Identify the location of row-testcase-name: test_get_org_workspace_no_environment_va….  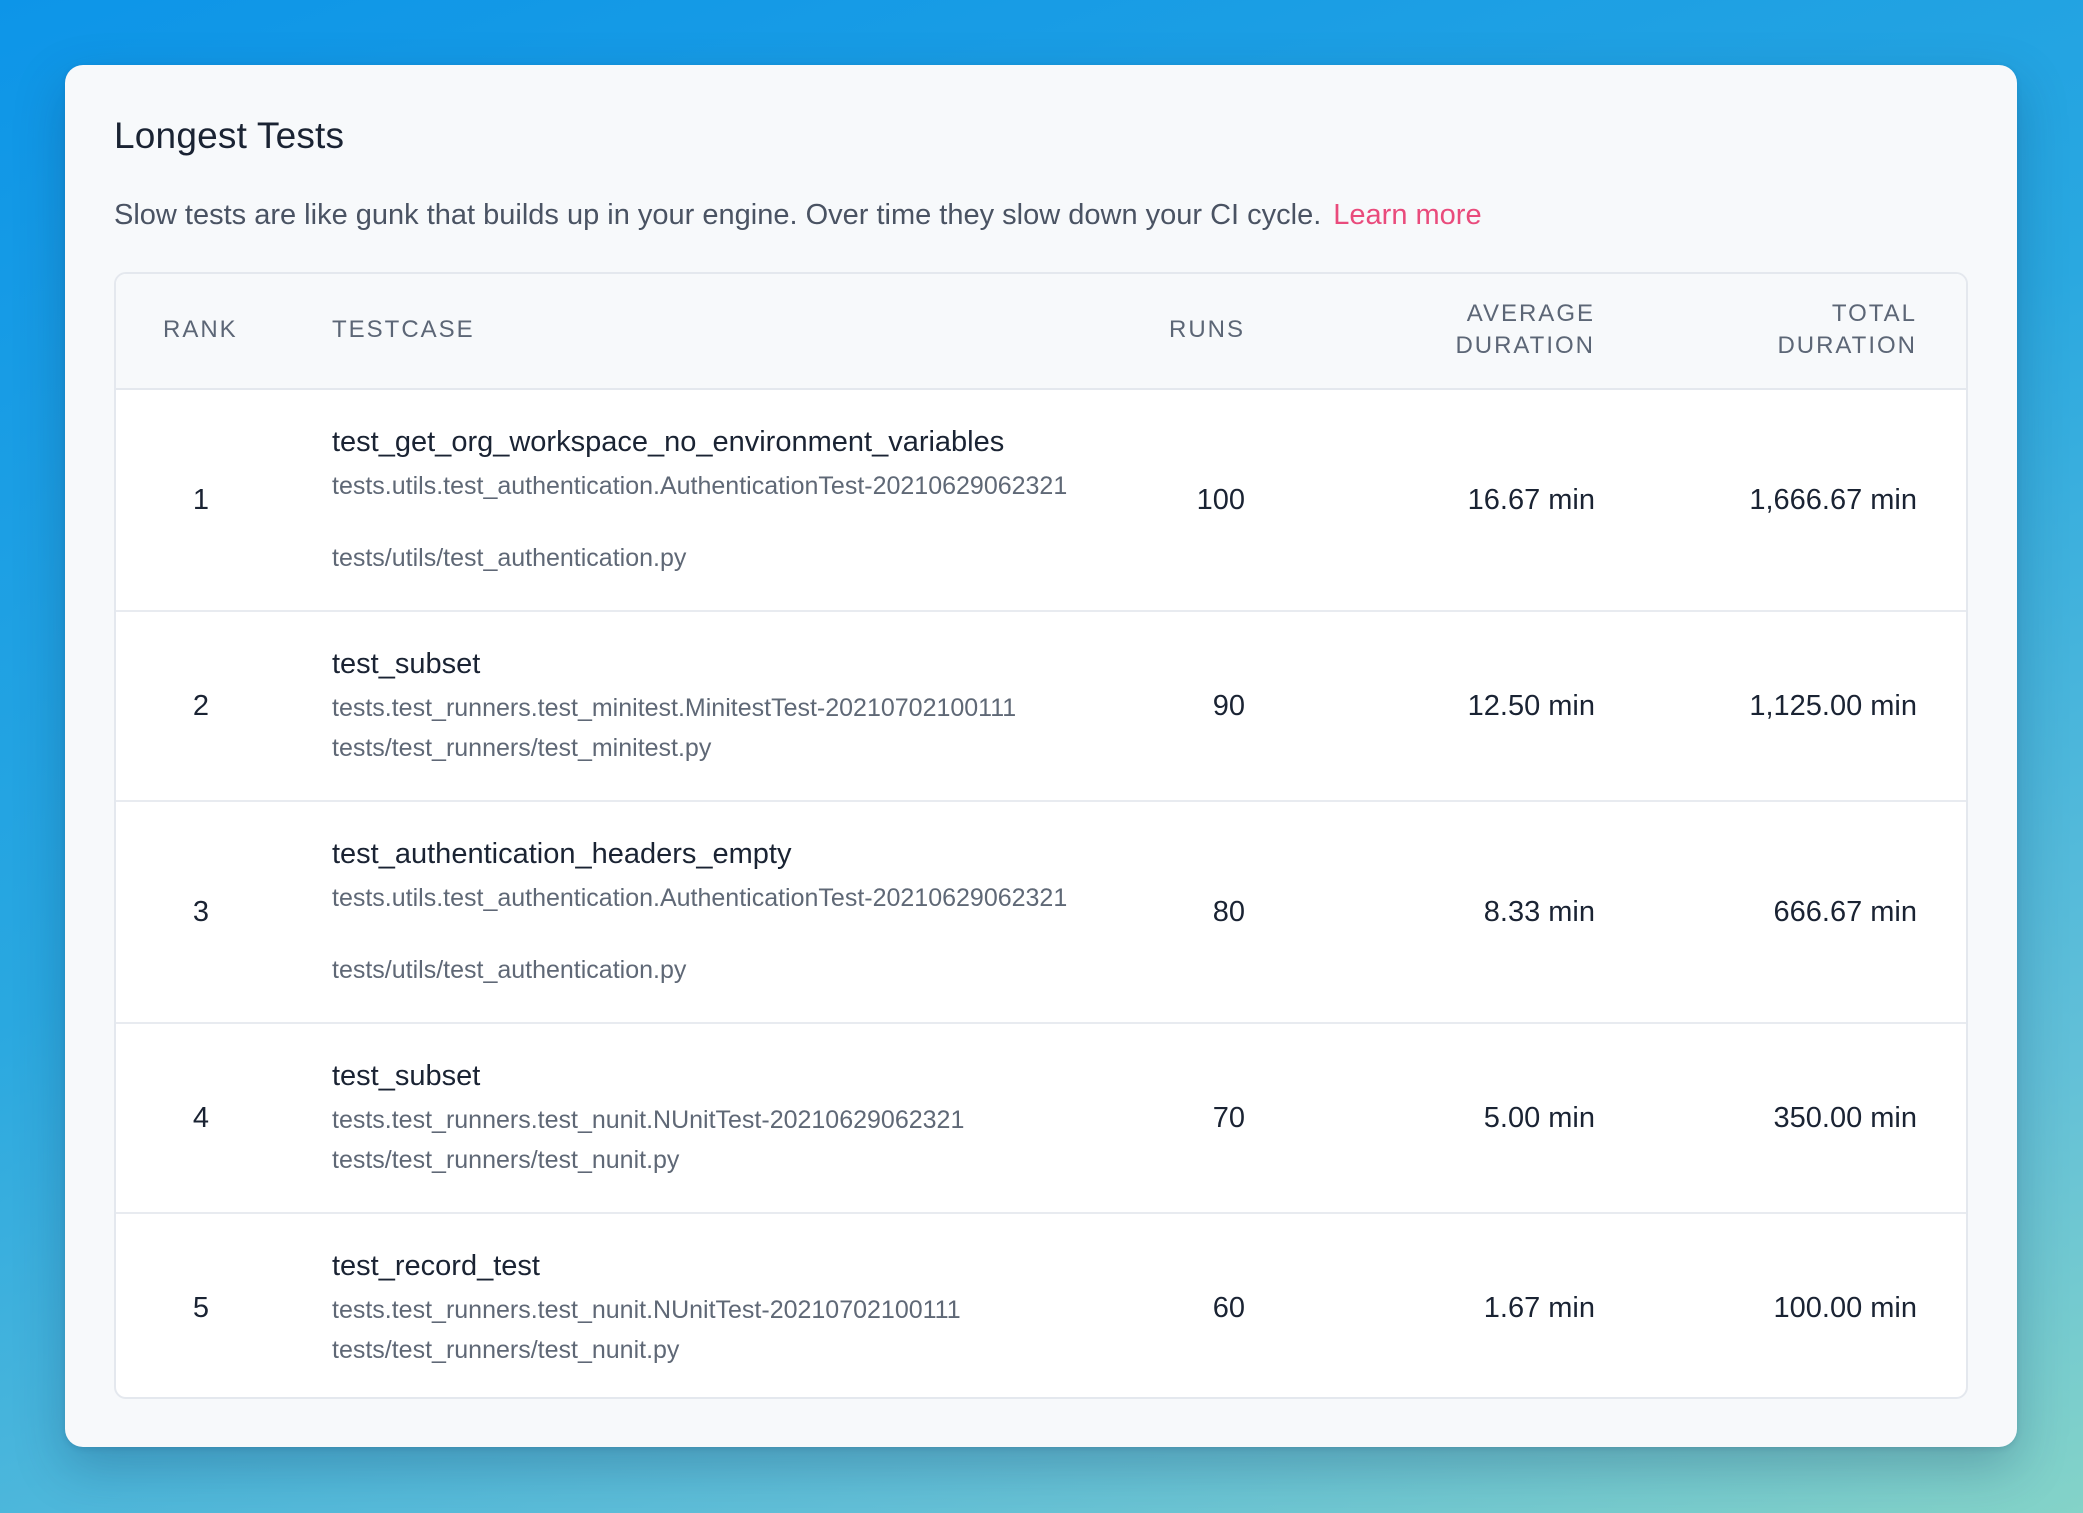
(668, 442).